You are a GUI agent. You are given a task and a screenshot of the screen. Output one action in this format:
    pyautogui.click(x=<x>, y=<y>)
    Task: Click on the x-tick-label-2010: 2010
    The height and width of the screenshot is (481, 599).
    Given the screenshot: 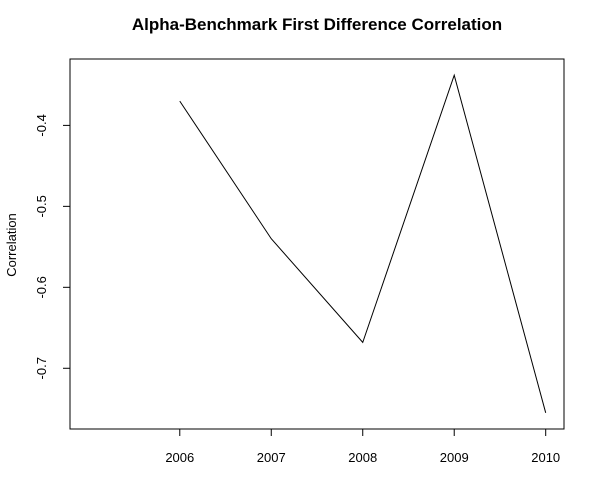 What is the action you would take?
    pyautogui.click(x=545, y=457)
    